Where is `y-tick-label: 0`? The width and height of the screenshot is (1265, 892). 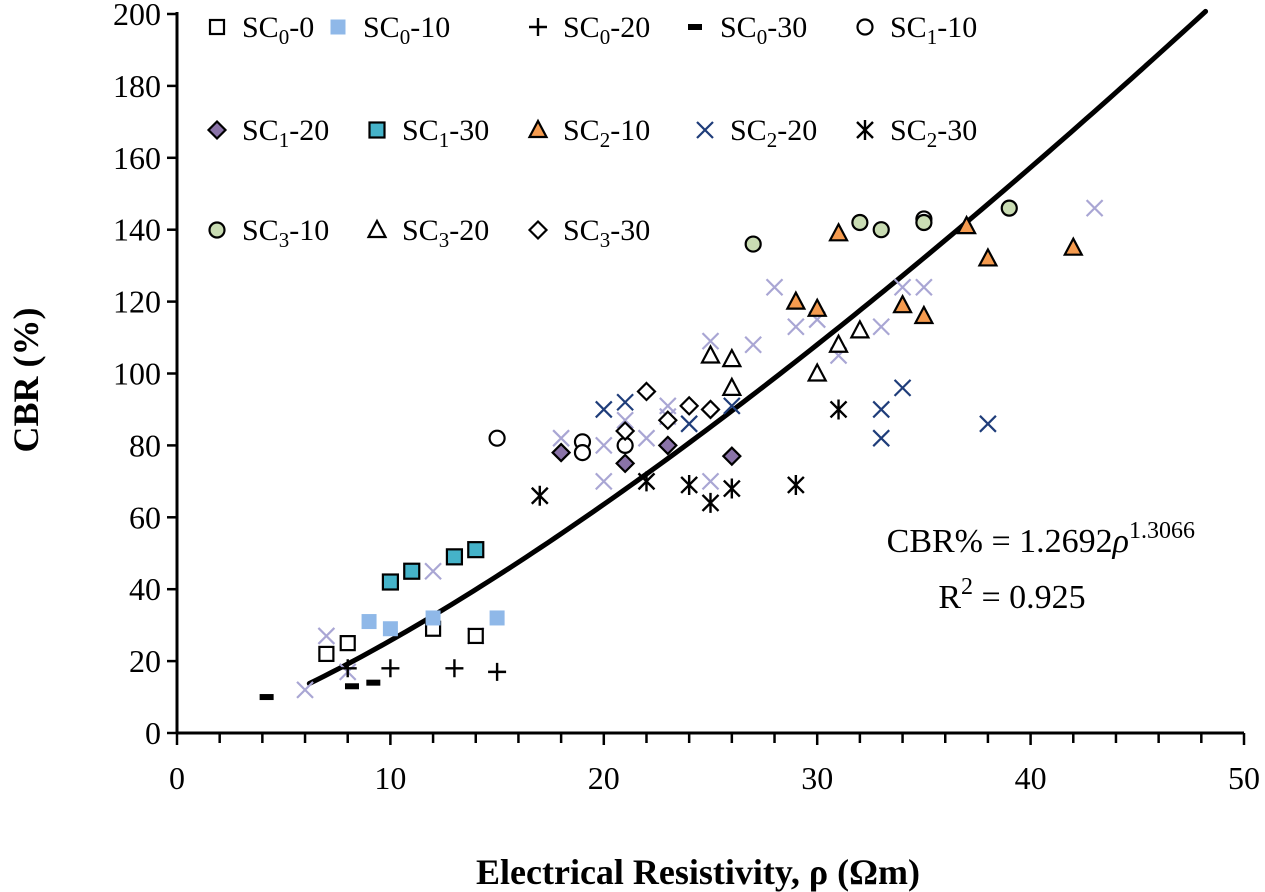
y-tick-label: 0 is located at coordinates (153, 733).